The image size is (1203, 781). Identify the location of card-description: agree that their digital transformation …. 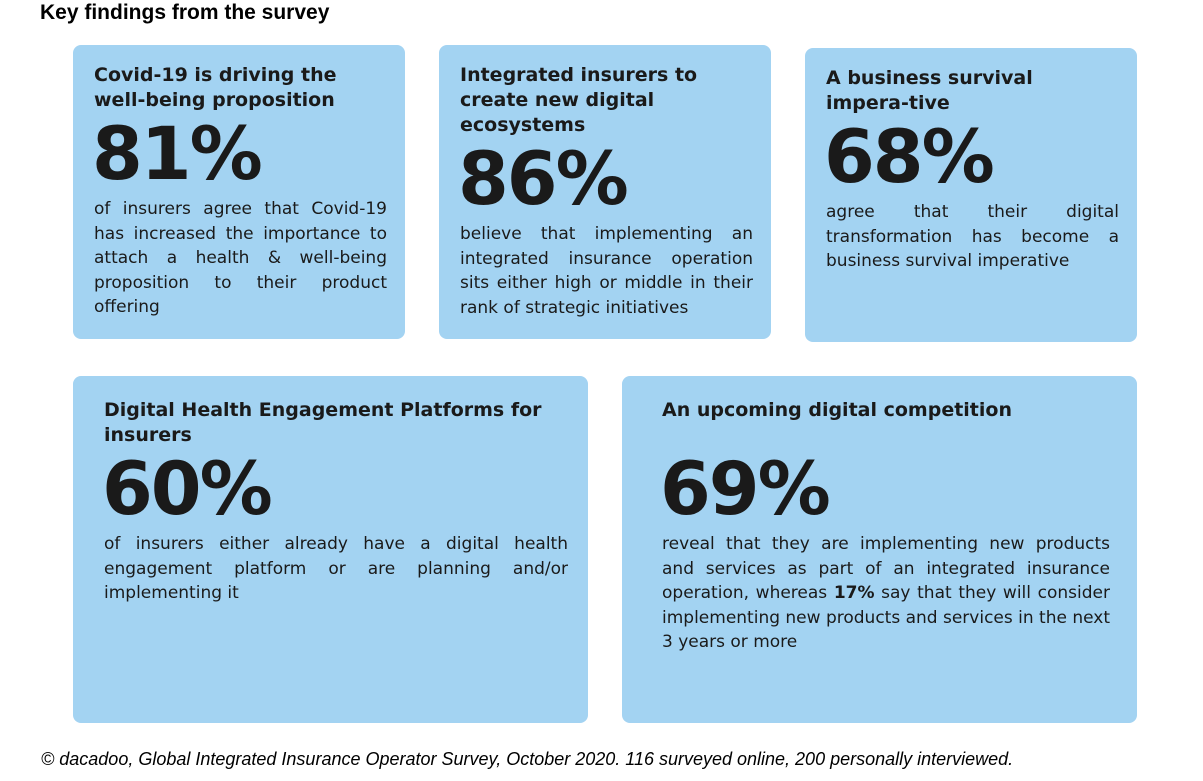
(972, 236).